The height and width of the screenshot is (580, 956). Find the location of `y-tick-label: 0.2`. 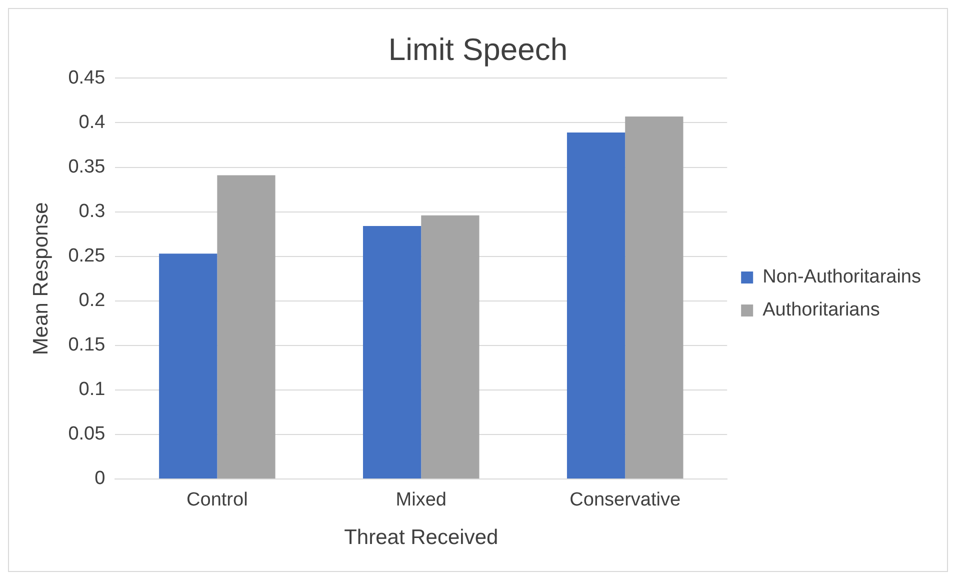

y-tick-label: 0.2 is located at coordinates (92, 301).